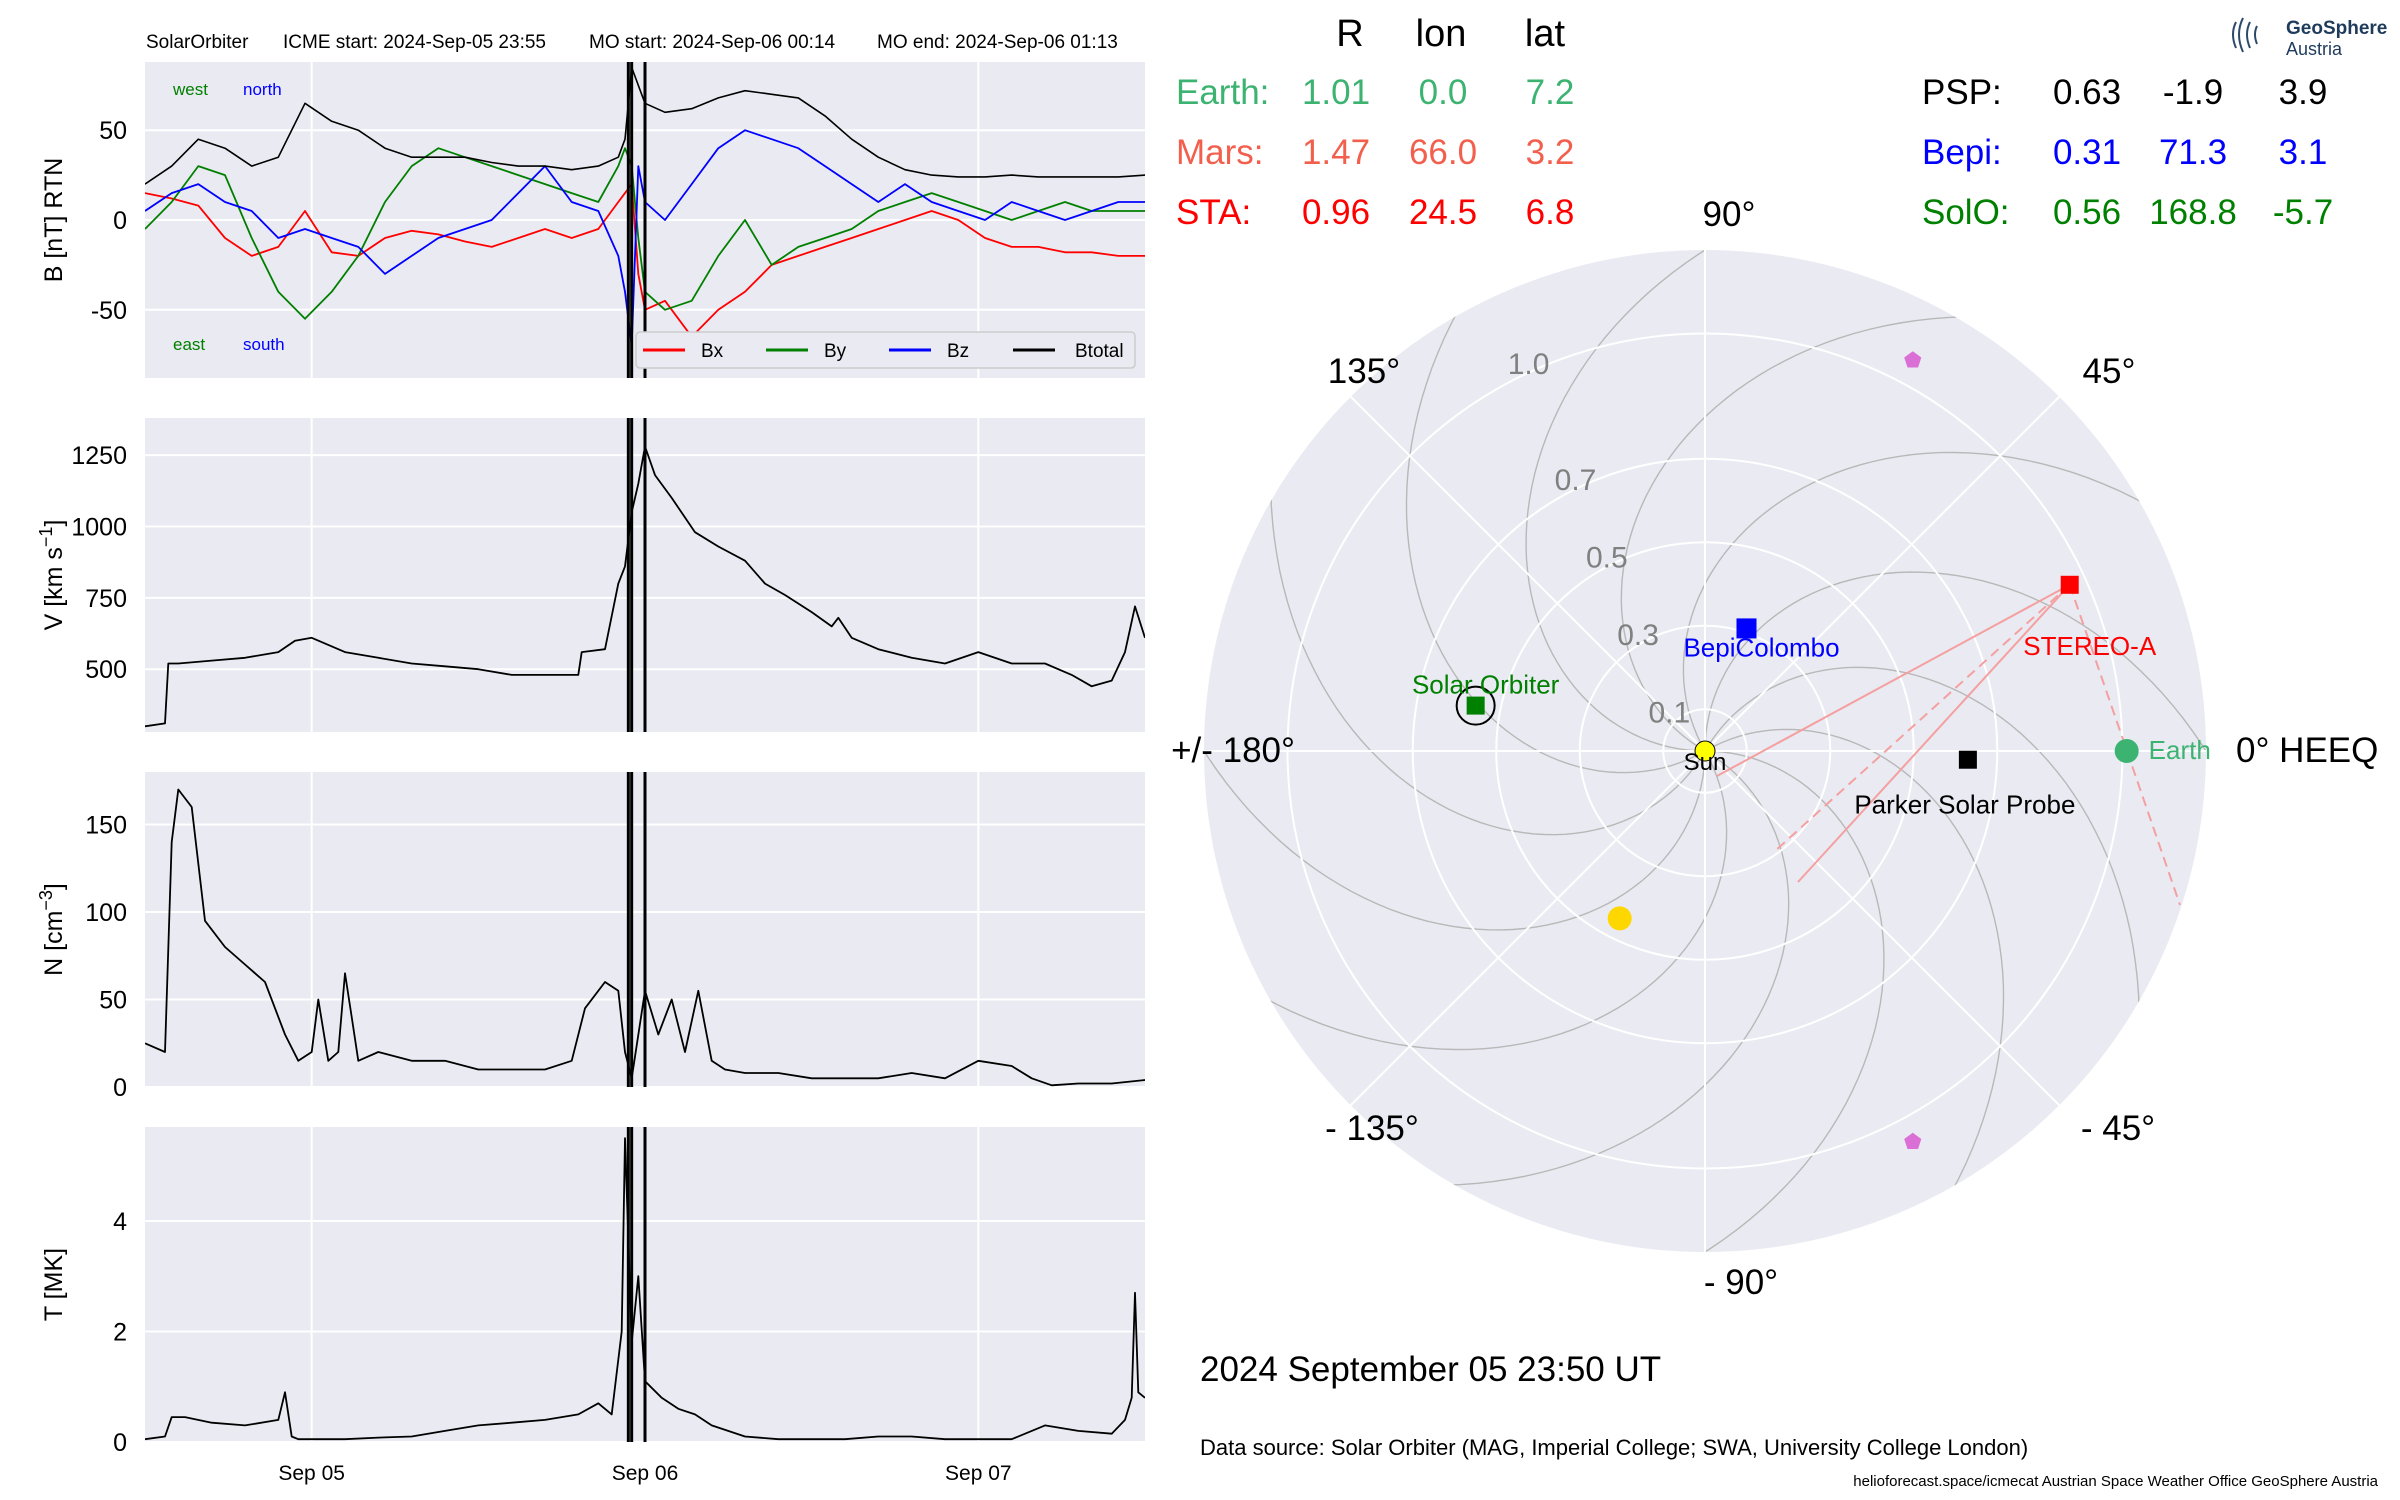 This screenshot has width=2400, height=1500. I want to click on table-lat-right-1: 3.1, so click(2303, 152).